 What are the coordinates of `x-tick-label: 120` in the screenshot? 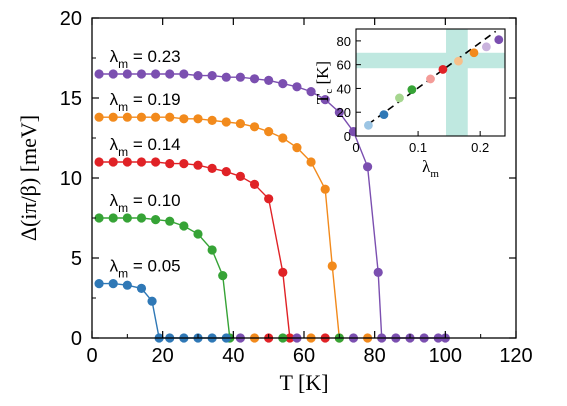 It's located at (515, 356).